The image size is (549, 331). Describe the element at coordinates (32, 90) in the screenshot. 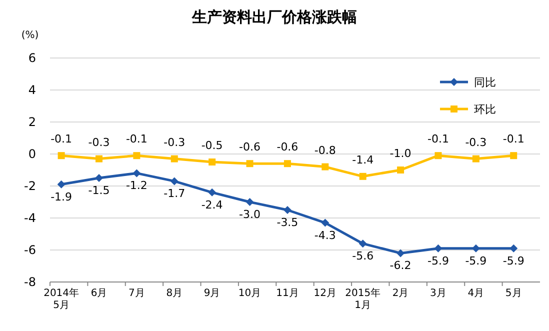

I see `y-tick-label: 4` at that location.